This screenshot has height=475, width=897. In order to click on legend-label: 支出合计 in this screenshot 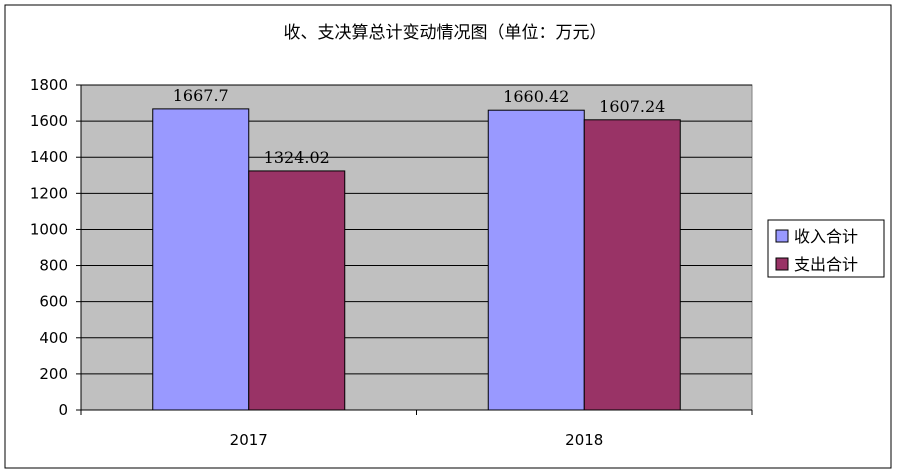, I will do `click(826, 264)`.